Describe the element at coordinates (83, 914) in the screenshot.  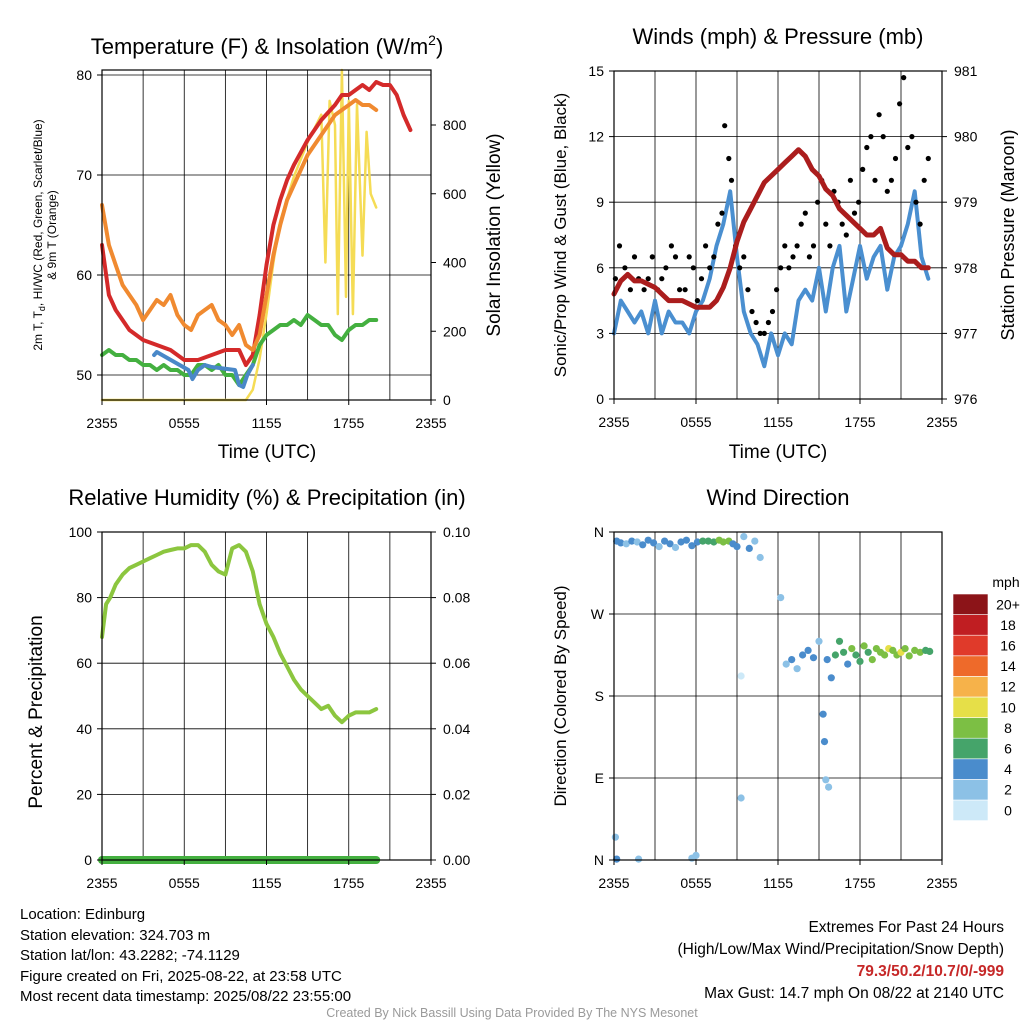
I see `location-text: Location: Edinburg` at that location.